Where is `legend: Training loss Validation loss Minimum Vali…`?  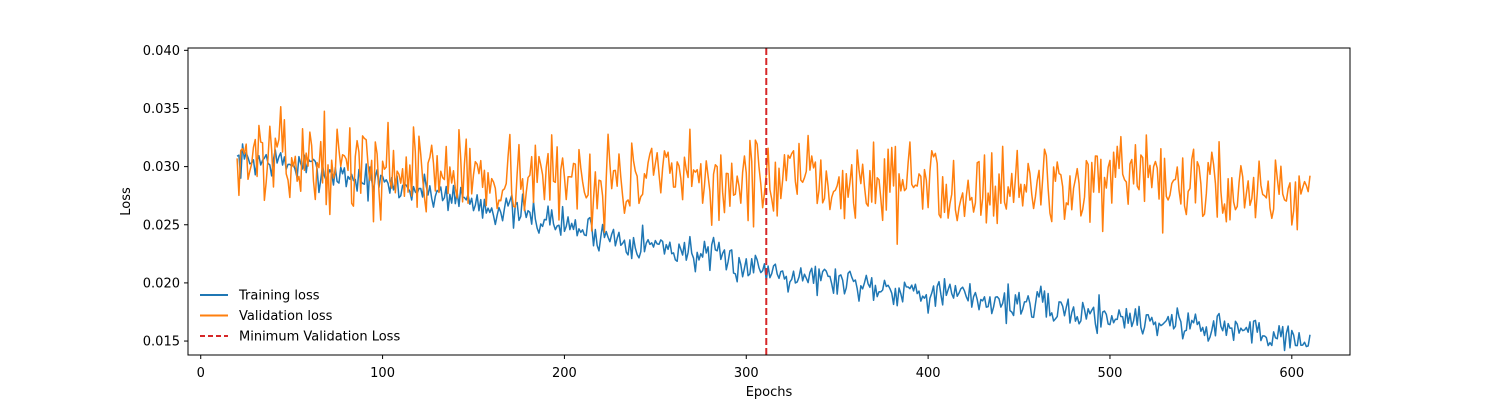 legend: Training loss Validation loss Minimum Vali… is located at coordinates (300, 317).